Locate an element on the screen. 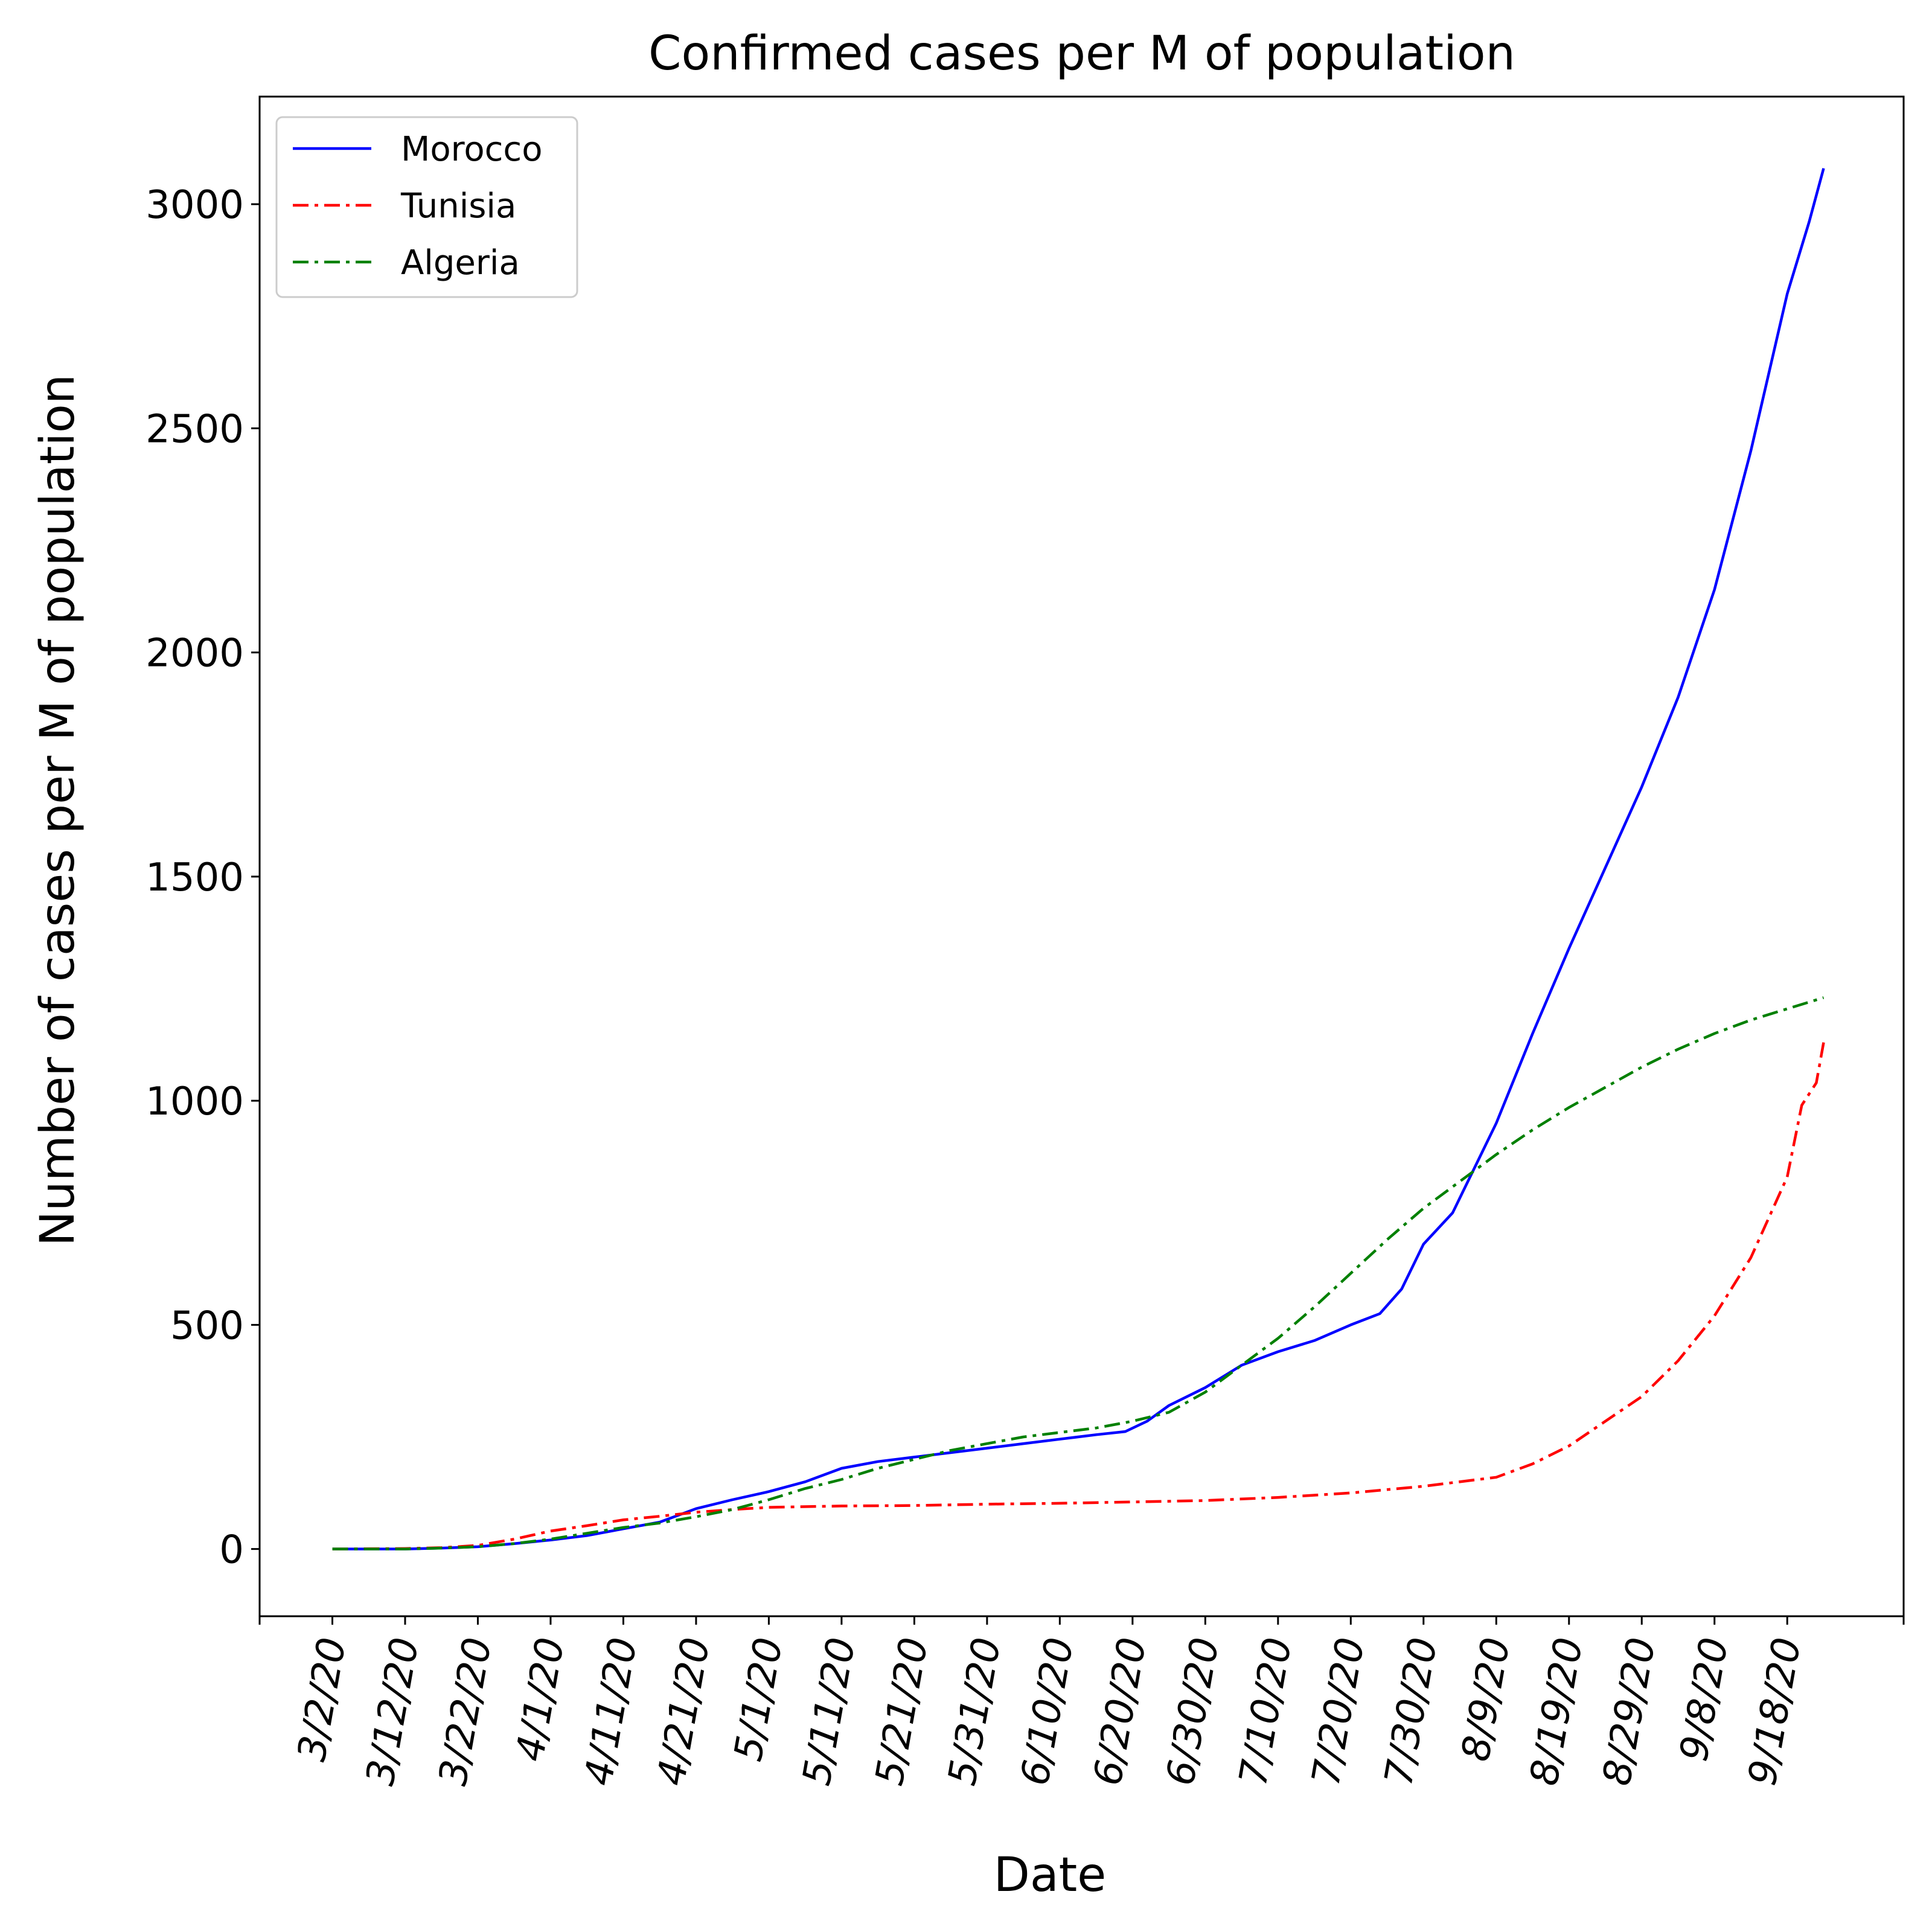  y-tick-label: 1500 is located at coordinates (195, 878).